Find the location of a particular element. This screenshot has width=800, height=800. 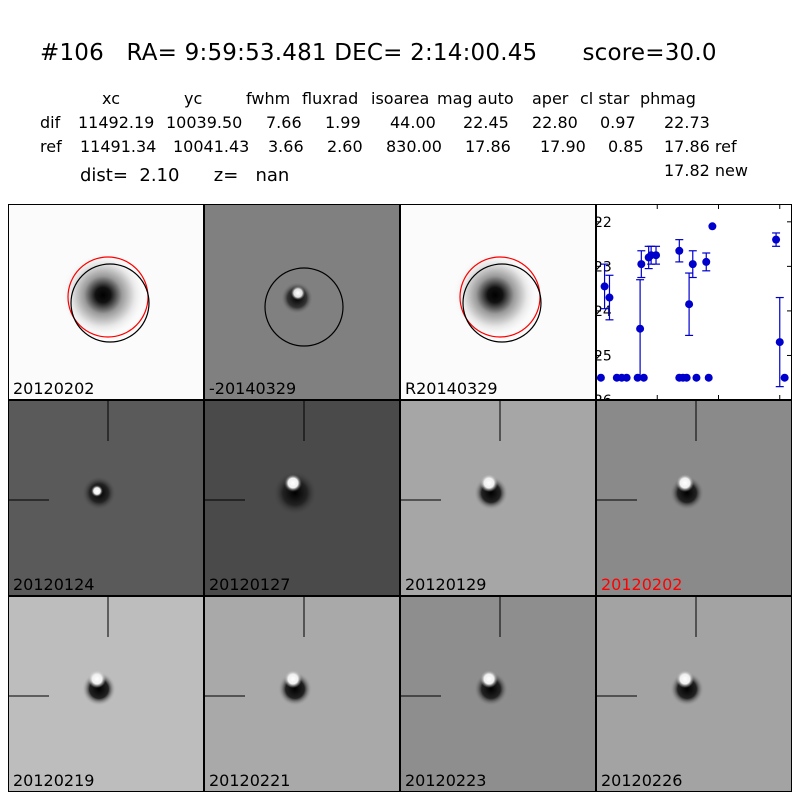

diff-thumbnail-panel: 20120127 is located at coordinates (302, 498).